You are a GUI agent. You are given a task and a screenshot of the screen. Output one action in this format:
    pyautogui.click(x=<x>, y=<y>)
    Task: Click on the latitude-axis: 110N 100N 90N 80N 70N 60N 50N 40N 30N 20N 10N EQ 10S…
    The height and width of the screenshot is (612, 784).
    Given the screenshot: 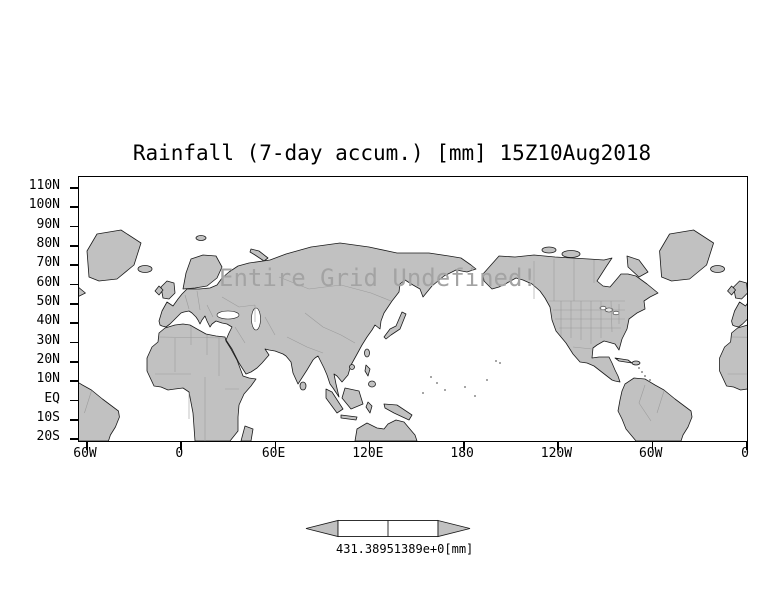 What is the action you would take?
    pyautogui.click(x=35, y=310)
    